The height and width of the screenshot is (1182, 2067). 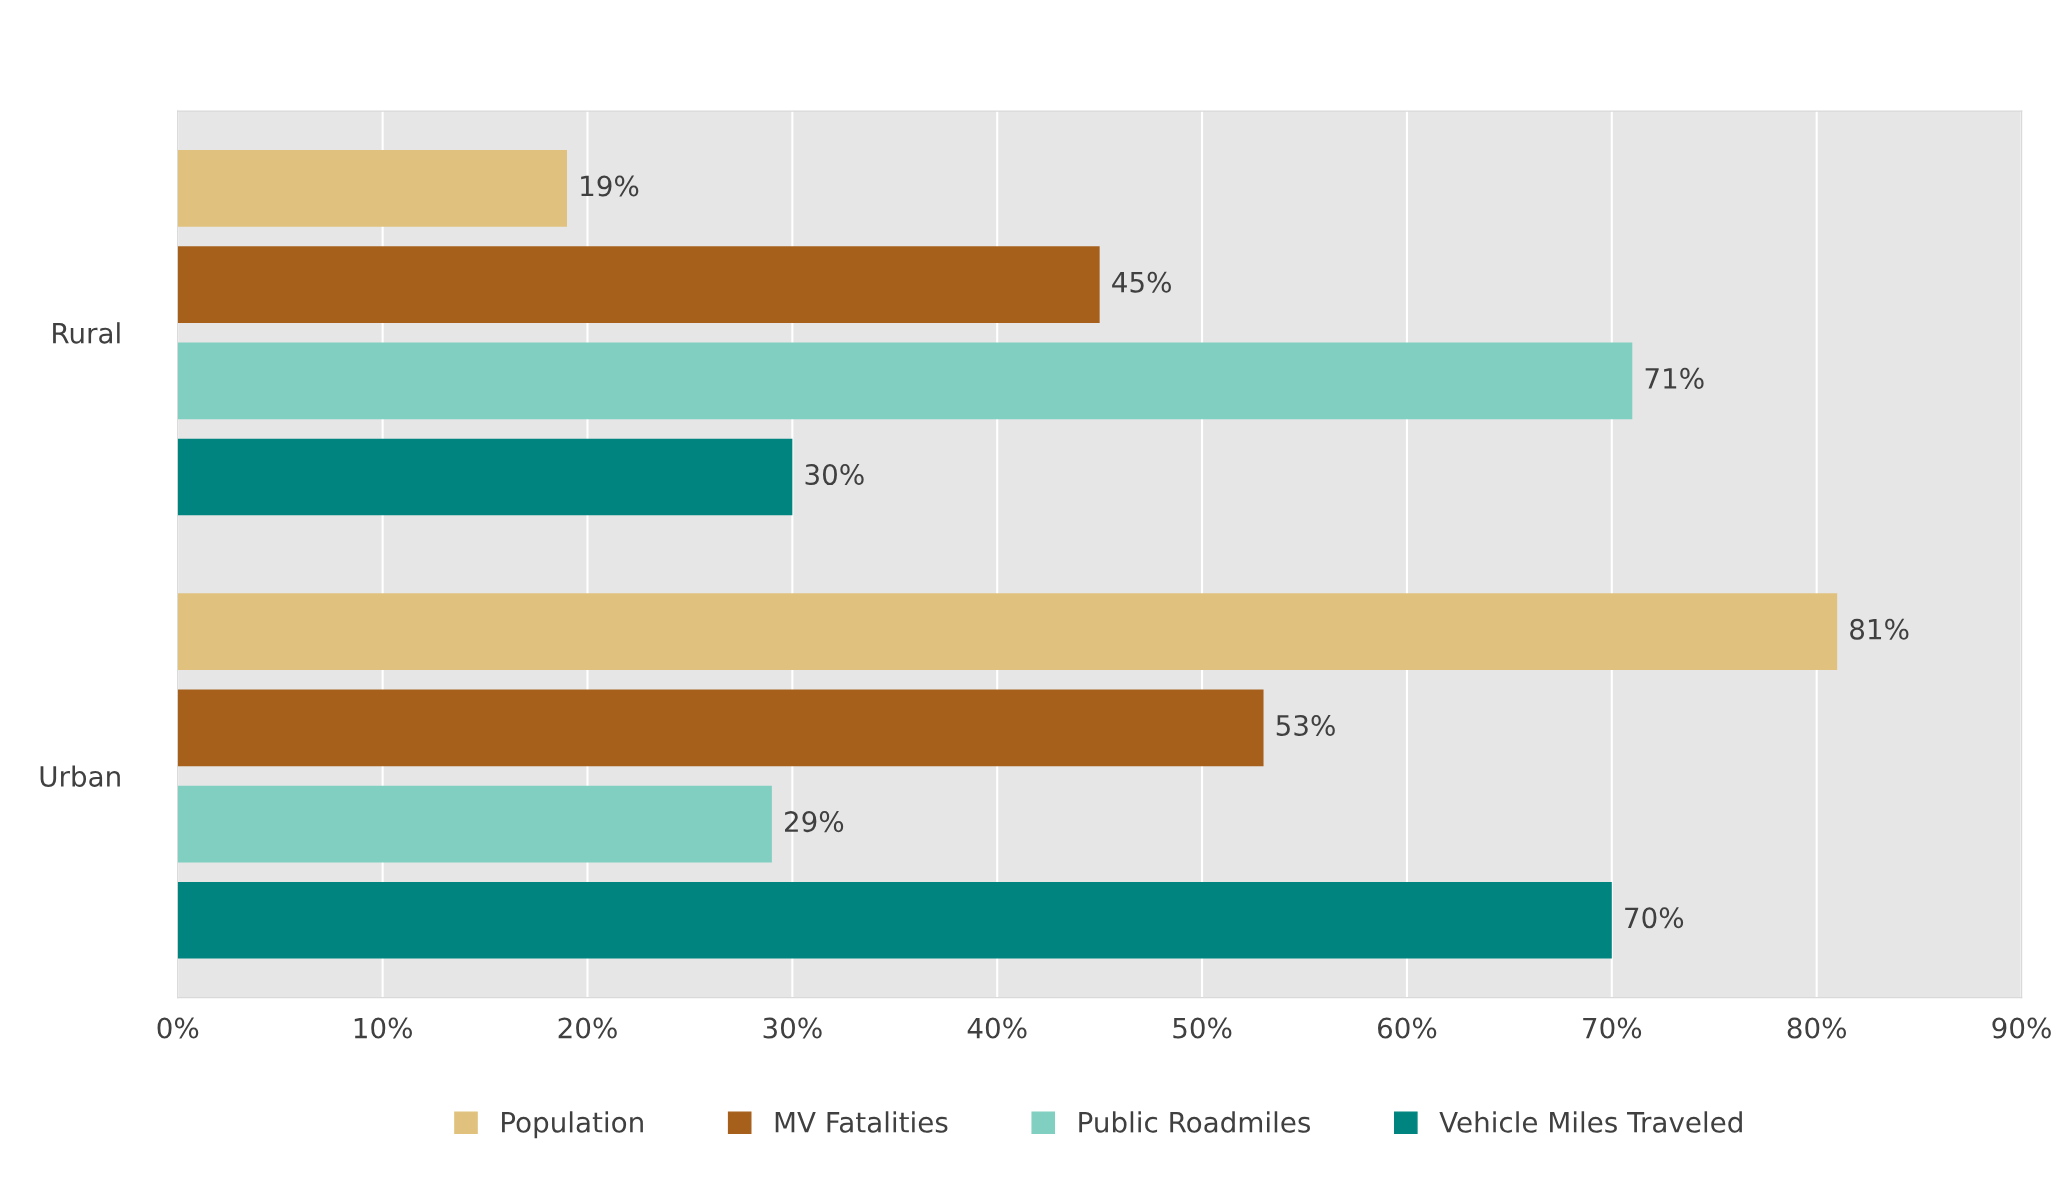 What do you see at coordinates (587, 1028) in the screenshot?
I see `x-tick-label: 20%` at bounding box center [587, 1028].